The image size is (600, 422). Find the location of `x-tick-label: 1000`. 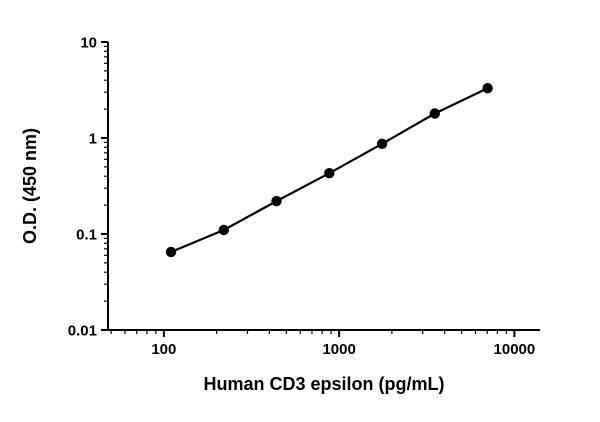

x-tick-label: 1000 is located at coordinates (338, 349).